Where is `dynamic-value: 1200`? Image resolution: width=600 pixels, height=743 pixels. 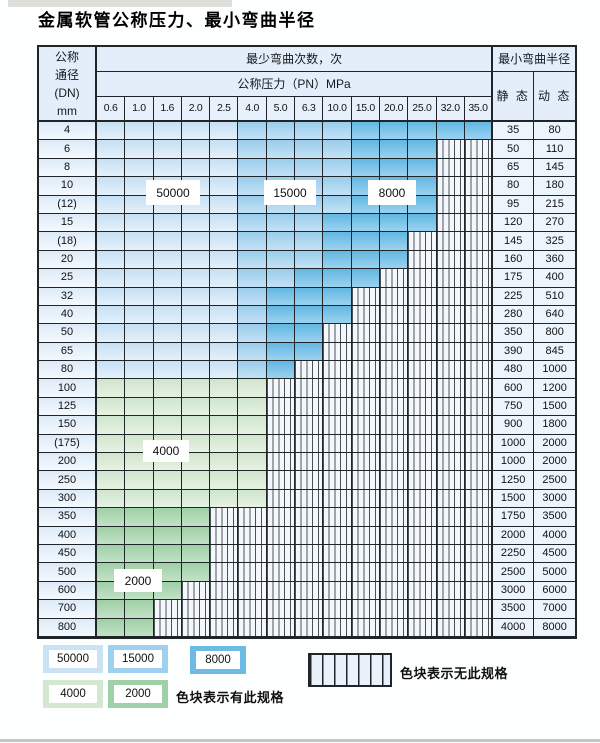
dynamic-value: 1200 is located at coordinates (555, 388).